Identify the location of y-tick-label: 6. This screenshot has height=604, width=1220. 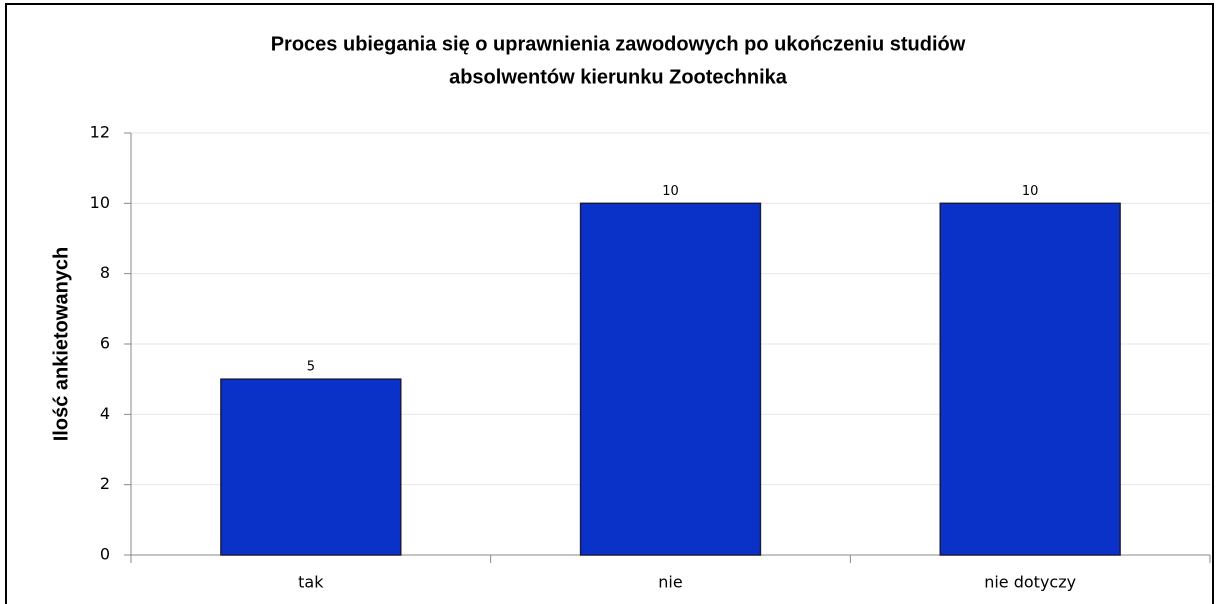
(105, 343).